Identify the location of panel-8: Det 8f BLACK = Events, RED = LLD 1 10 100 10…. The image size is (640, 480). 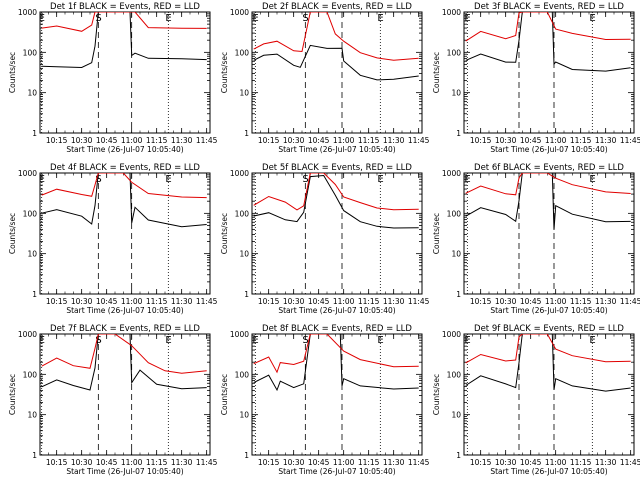
(325, 400).